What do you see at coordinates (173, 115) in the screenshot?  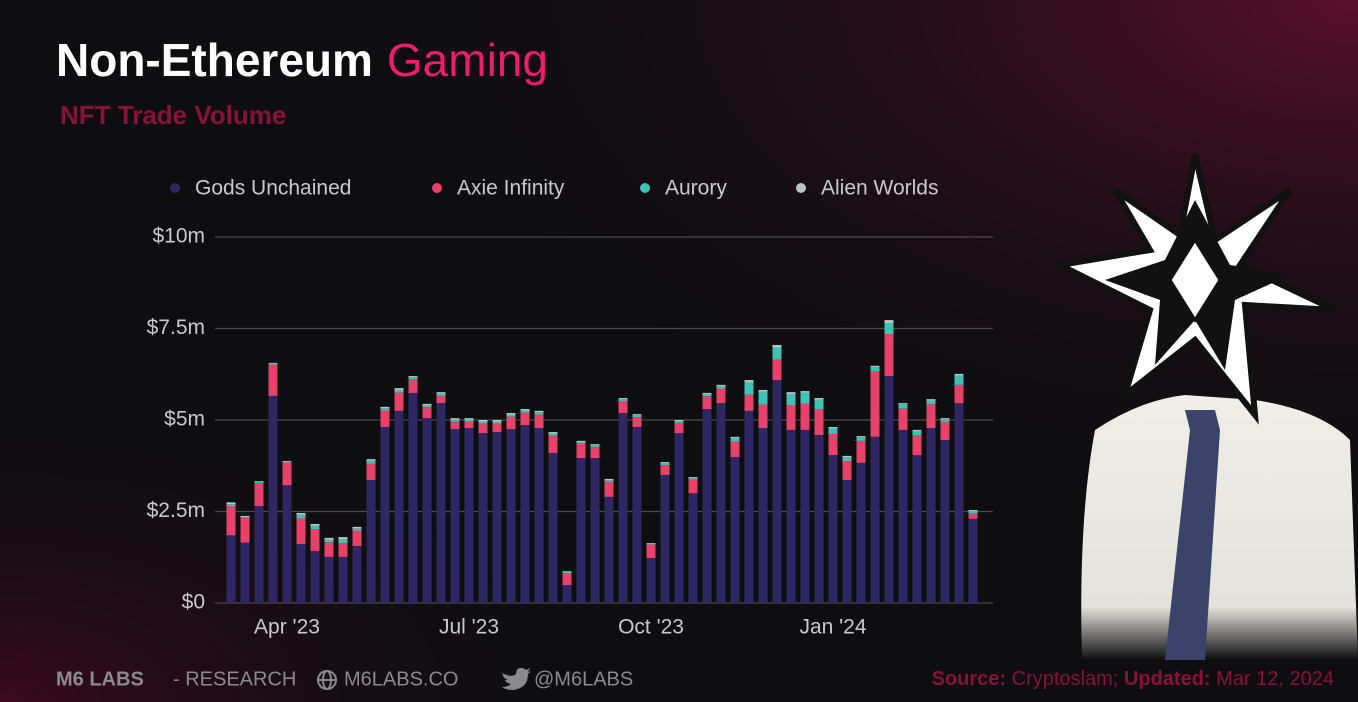 I see `chart-subtitle: NFT Trade Volume` at bounding box center [173, 115].